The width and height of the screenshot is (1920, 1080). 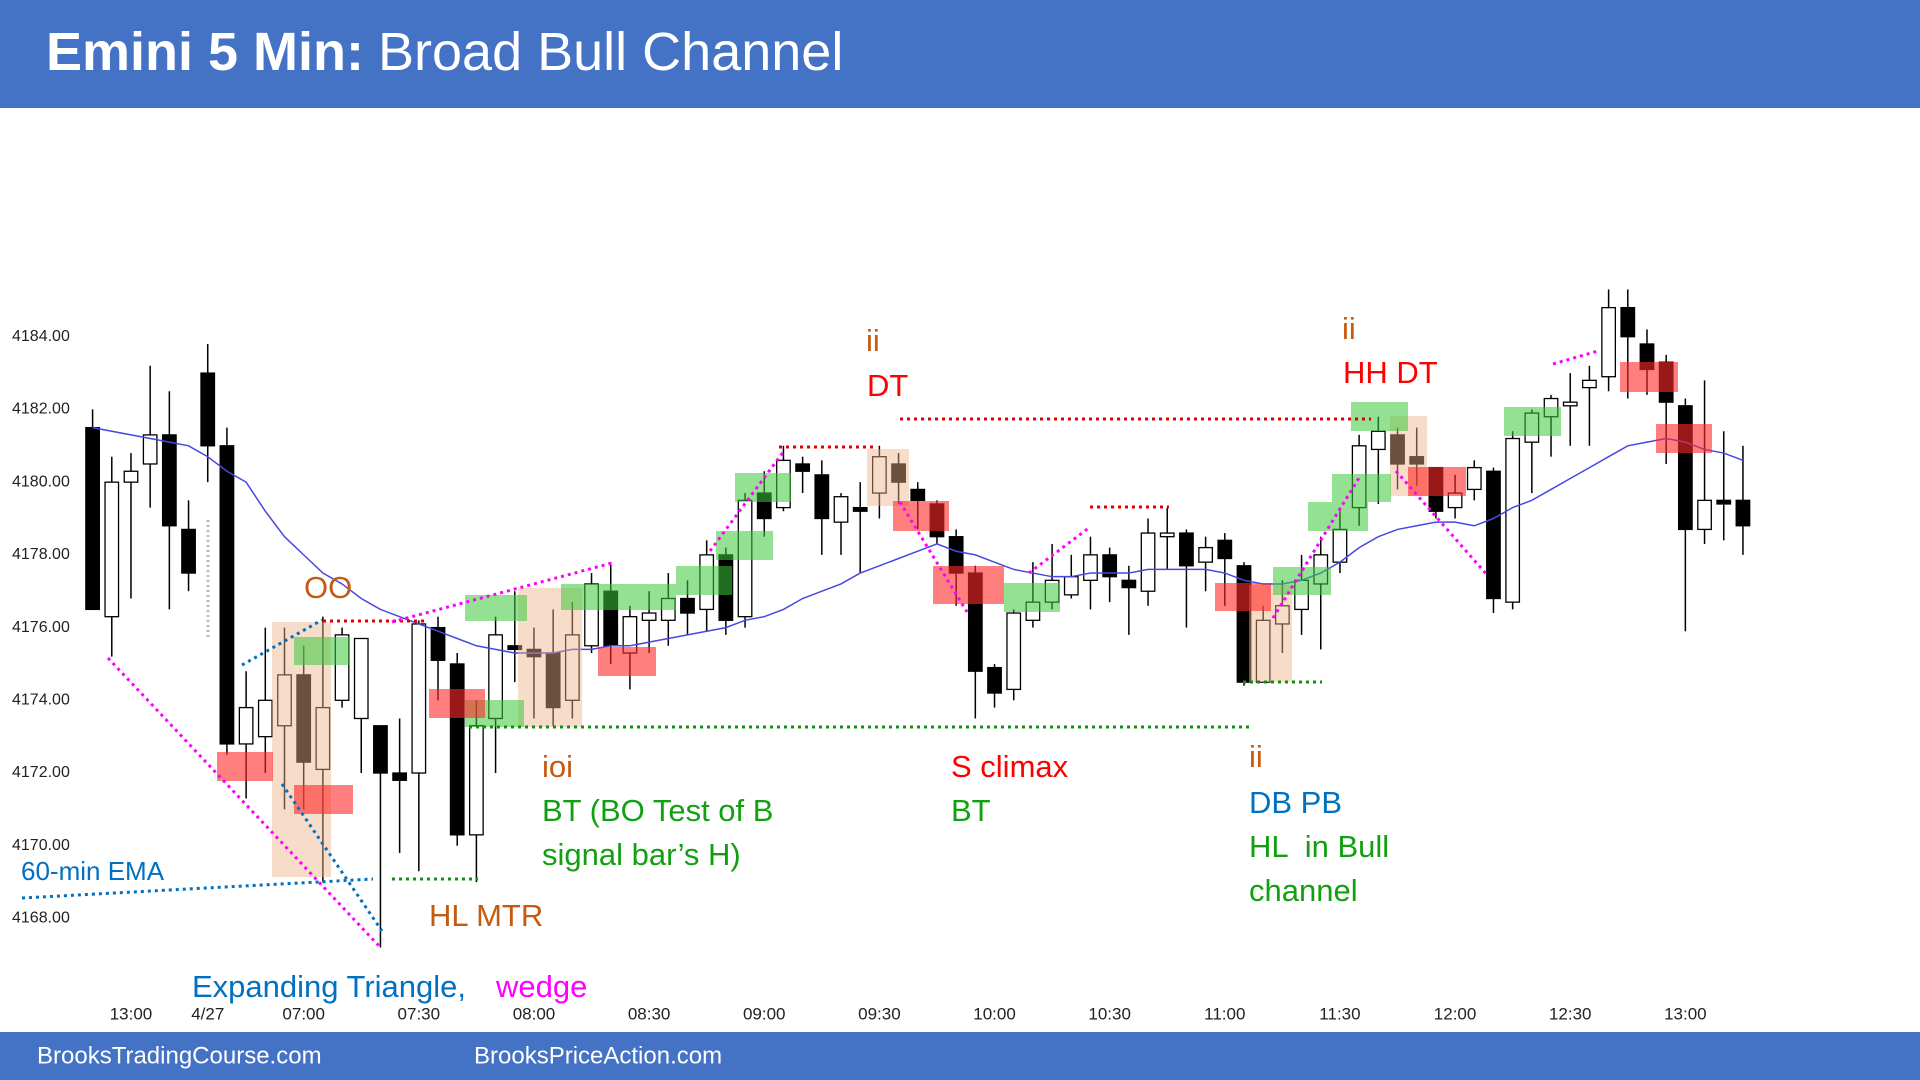 What do you see at coordinates (41, 554) in the screenshot?
I see `y-tick-label: 4178.00` at bounding box center [41, 554].